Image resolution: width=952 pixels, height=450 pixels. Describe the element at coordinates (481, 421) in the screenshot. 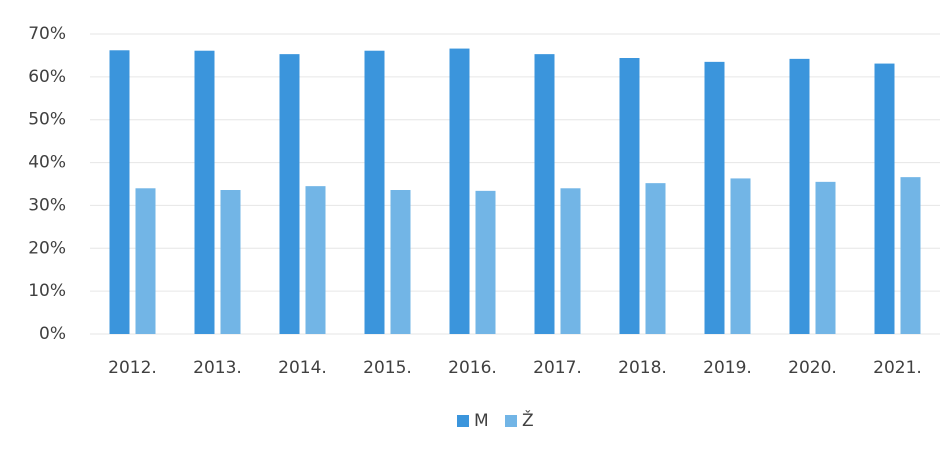

I see `legend-label: M` at that location.